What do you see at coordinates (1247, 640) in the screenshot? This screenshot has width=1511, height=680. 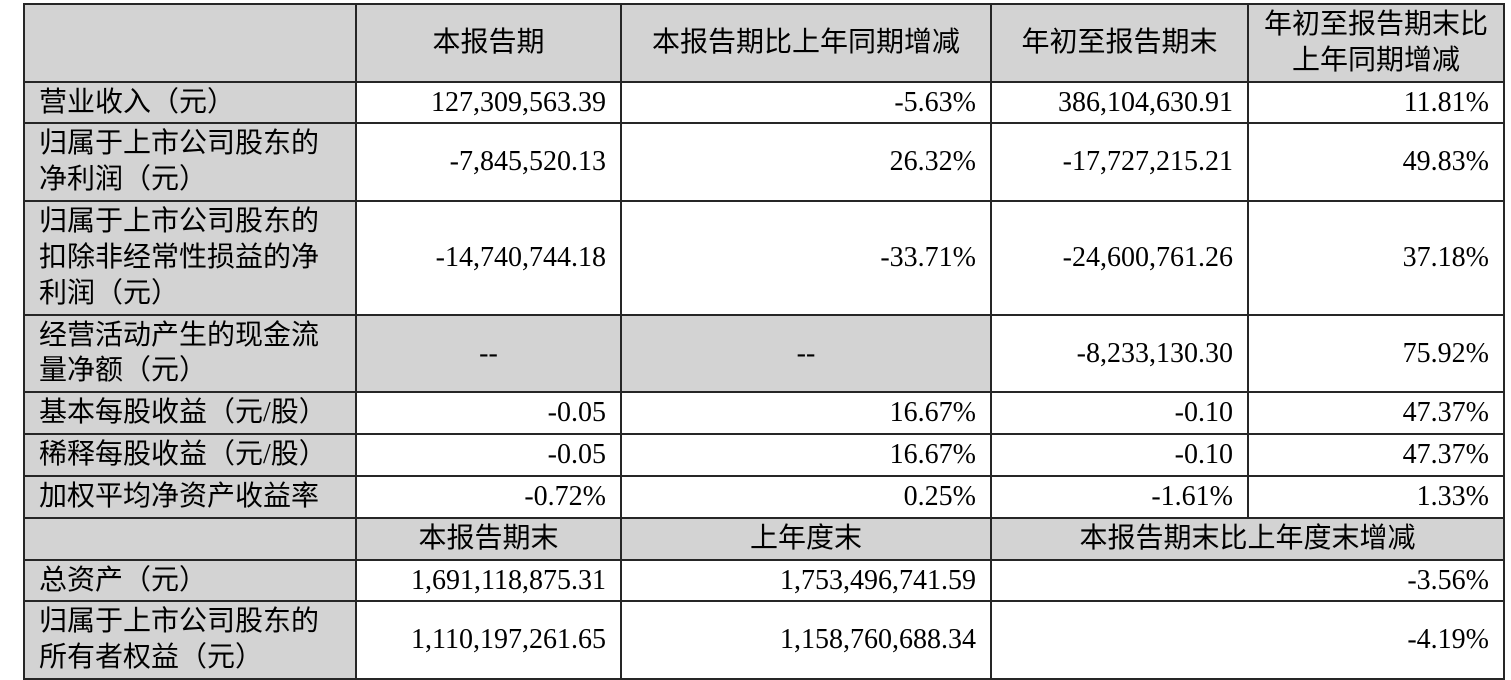 I see `cell-period-end-change: -4.19%` at bounding box center [1247, 640].